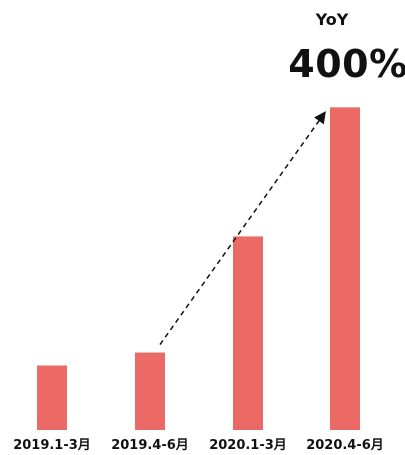 The height and width of the screenshot is (455, 405). I want to click on bar-2019.4-6月, so click(150, 391).